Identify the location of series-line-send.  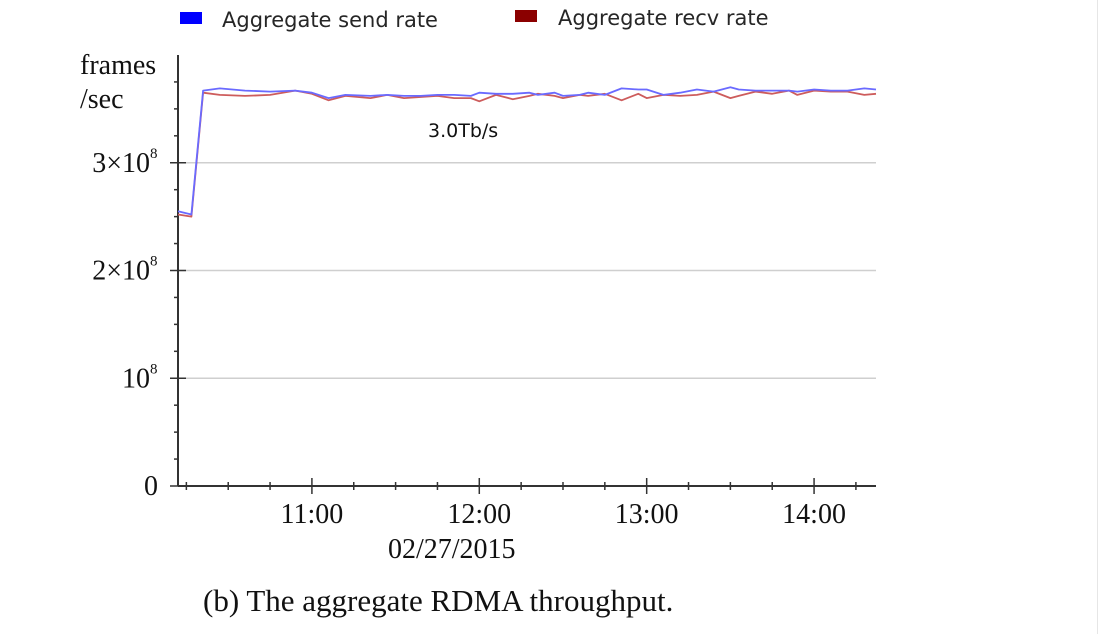
(527, 151).